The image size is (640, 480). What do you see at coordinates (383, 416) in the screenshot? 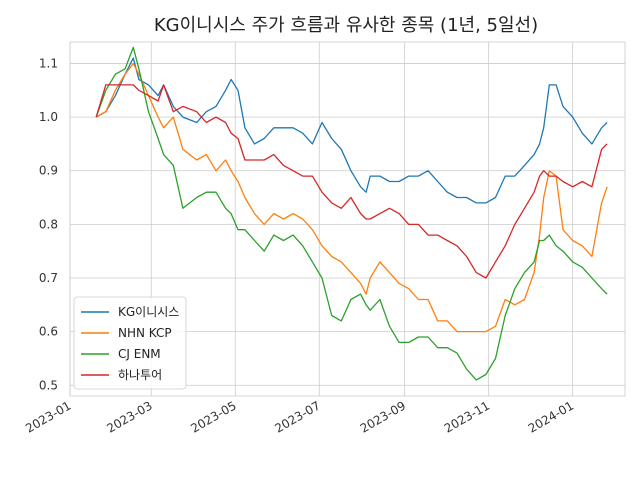
I see `x-tick-label: 2023-09` at bounding box center [383, 416].